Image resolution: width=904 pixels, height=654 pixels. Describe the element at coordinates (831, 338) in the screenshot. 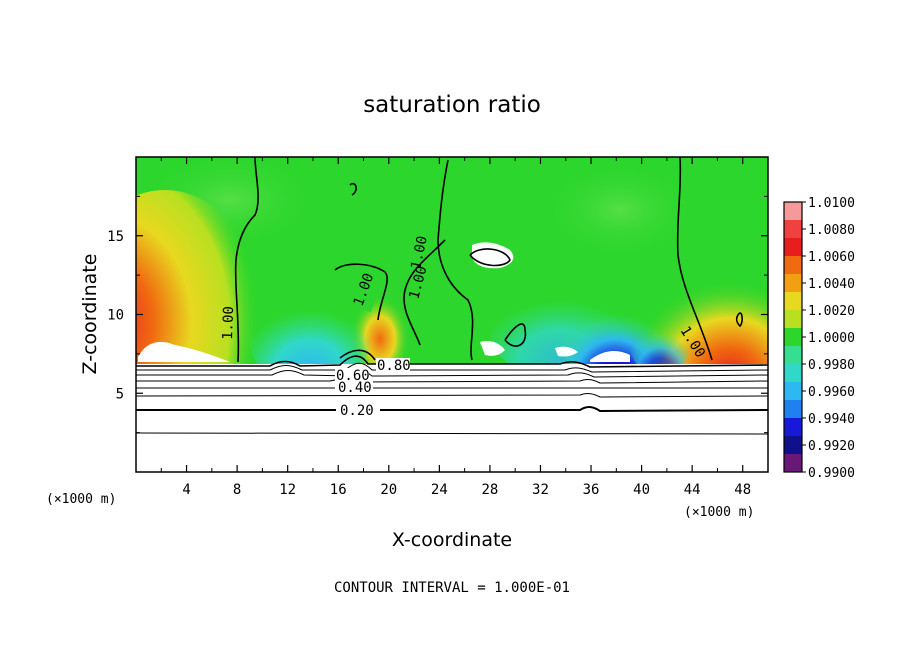

I see `colorbar-label: 1.0000` at that location.